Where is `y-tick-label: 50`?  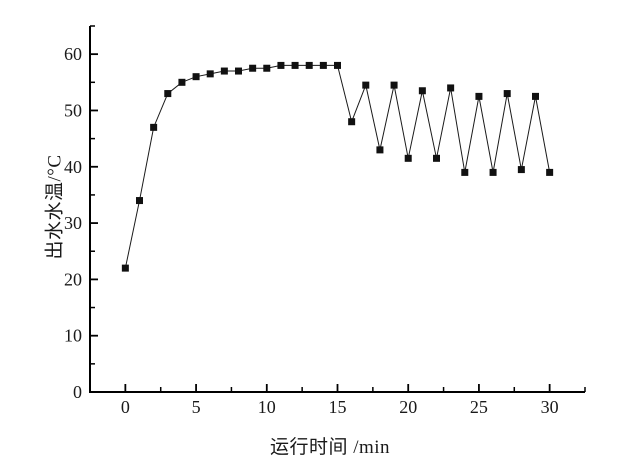
y-tick-label: 50 is located at coordinates (73, 110).